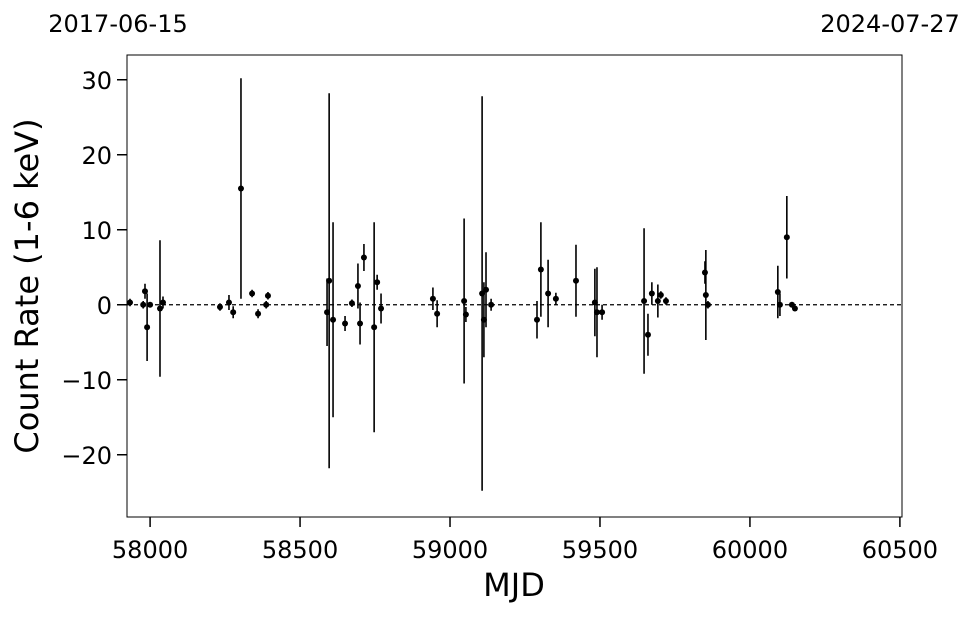  Describe the element at coordinates (27, 285) in the screenshot. I see `y-axis-label: Count Rate (1-6 keV)` at that location.